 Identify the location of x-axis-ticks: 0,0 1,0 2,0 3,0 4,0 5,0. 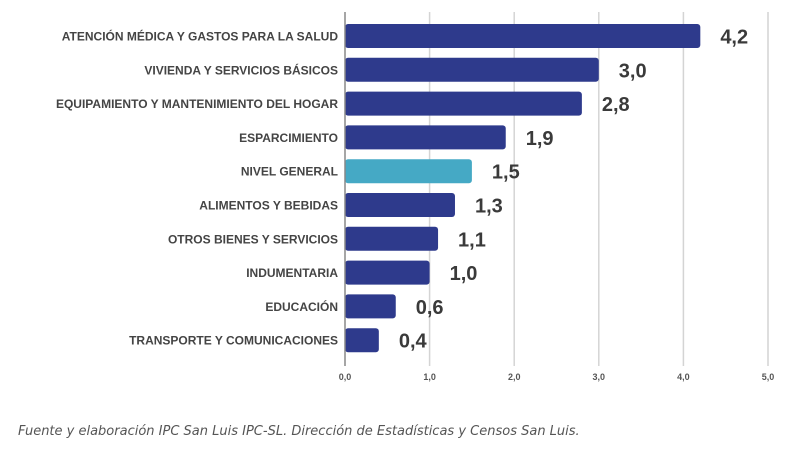
(557, 377).